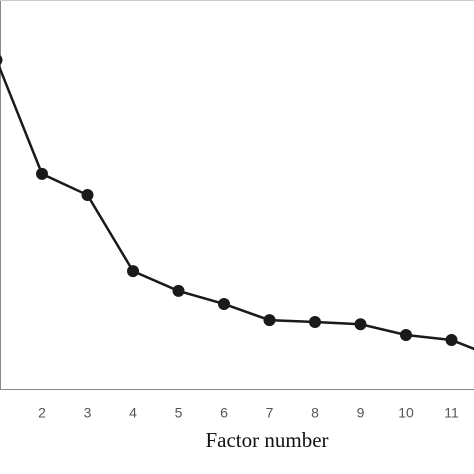 This screenshot has height=474, width=474. I want to click on x-tick-label: 10, so click(406, 413).